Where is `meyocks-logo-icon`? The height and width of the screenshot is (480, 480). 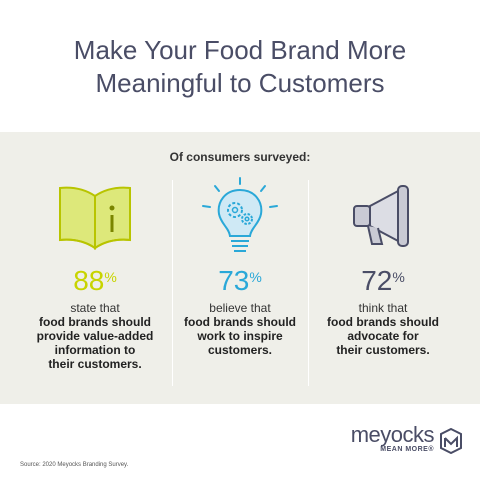
meyocks-logo-icon is located at coordinates (451, 441).